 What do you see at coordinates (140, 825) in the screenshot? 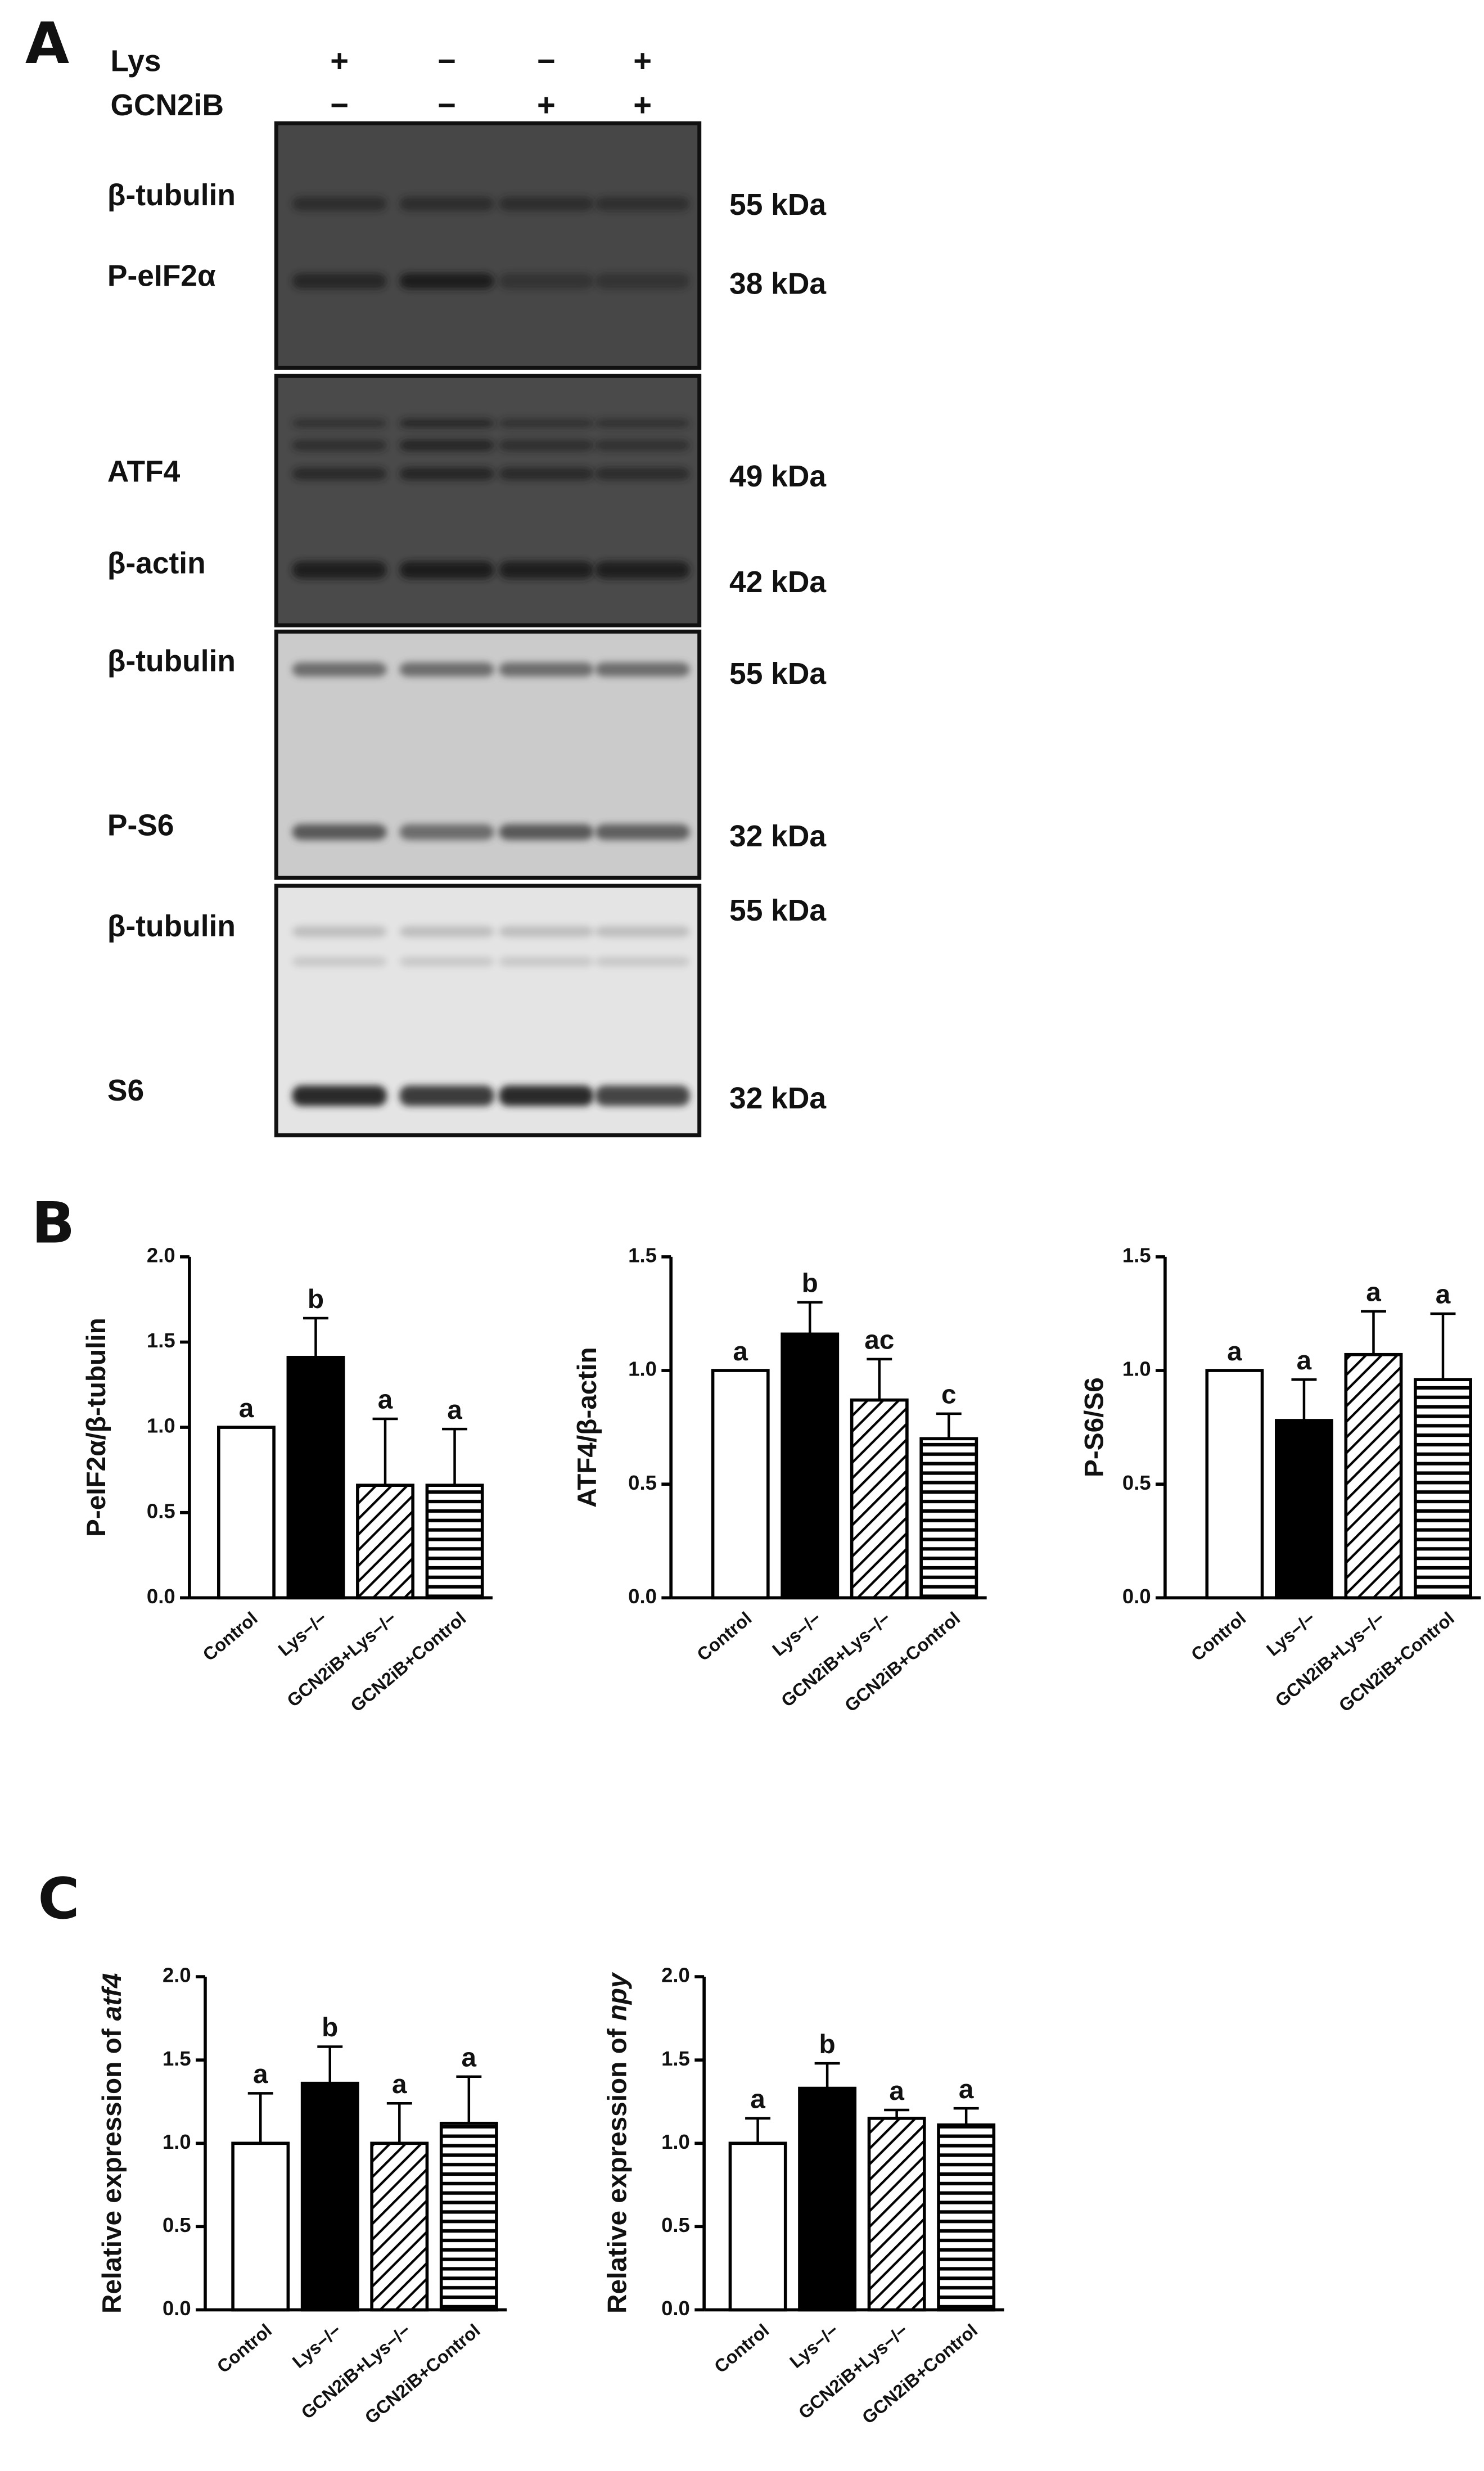
I see `band-label: P-S6` at bounding box center [140, 825].